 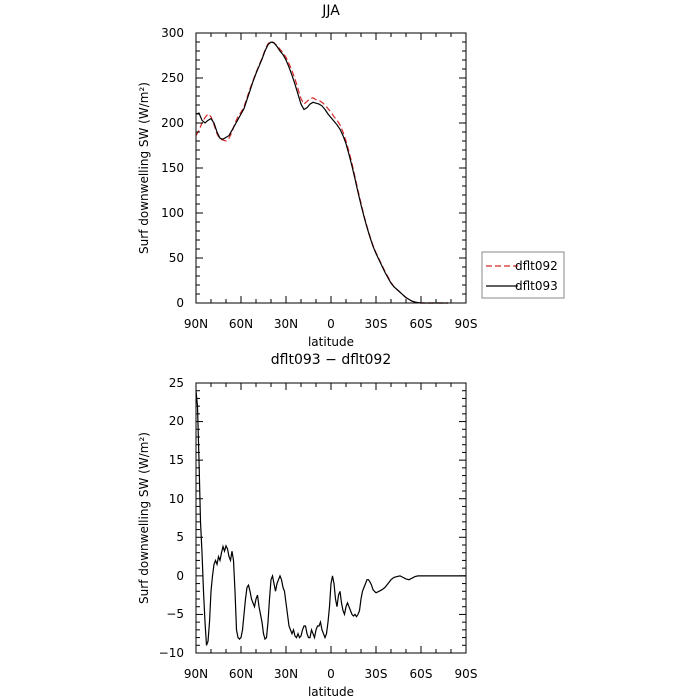 I want to click on line-dflt093, so click(x=321, y=172).